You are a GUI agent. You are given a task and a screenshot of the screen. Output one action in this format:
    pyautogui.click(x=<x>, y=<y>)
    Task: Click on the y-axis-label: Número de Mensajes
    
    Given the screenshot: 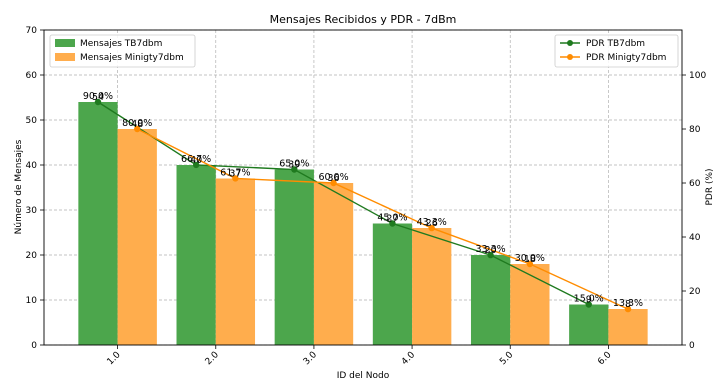 What is the action you would take?
    pyautogui.click(x=19, y=186)
    